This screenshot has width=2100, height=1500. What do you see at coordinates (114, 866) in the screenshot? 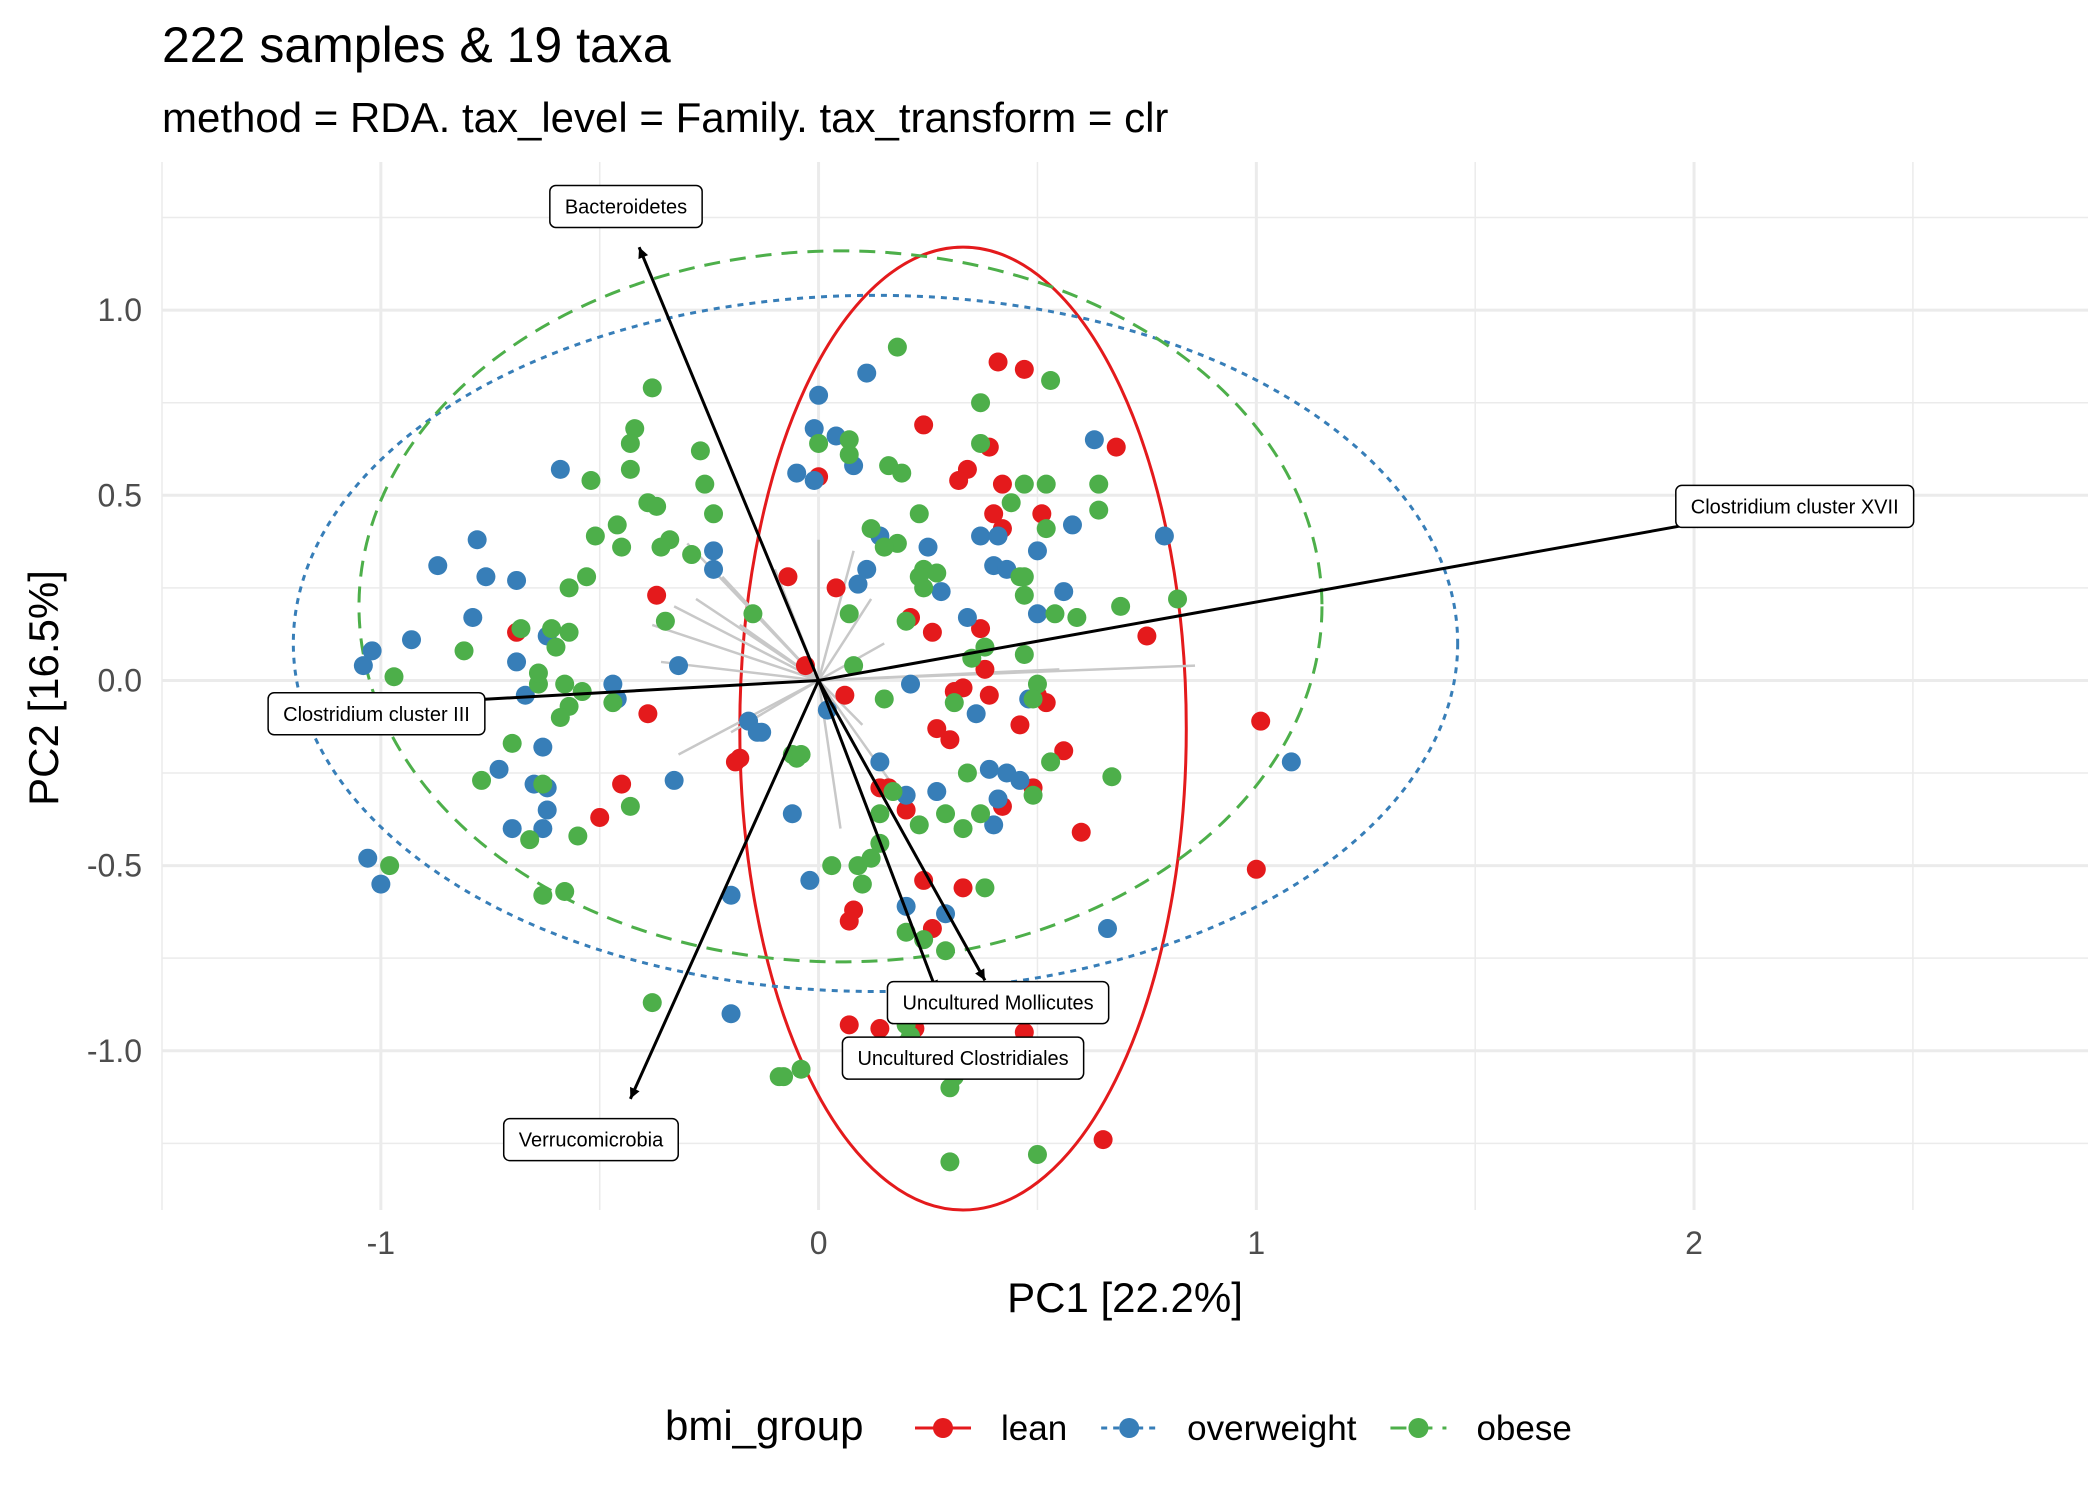
I see `y-tick-label: -0.5` at bounding box center [114, 866].